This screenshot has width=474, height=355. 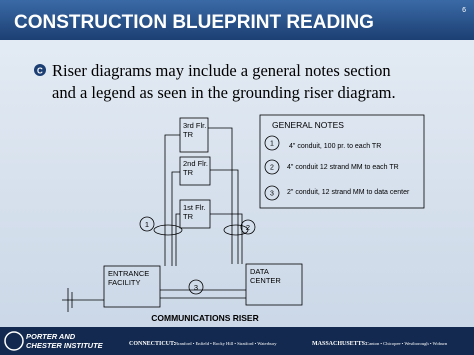 I want to click on room-label: FACILITY, so click(x=124, y=282).